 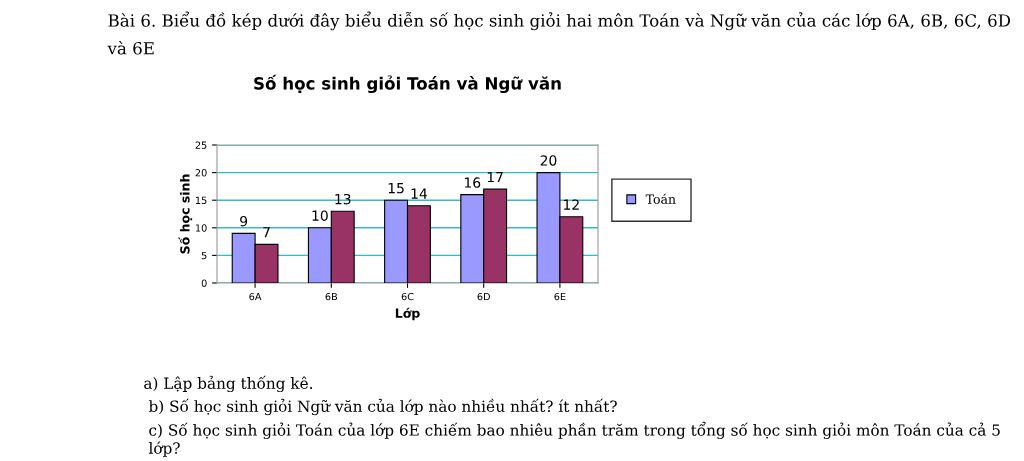 I want to click on y-tick-label: 25, so click(x=201, y=145).